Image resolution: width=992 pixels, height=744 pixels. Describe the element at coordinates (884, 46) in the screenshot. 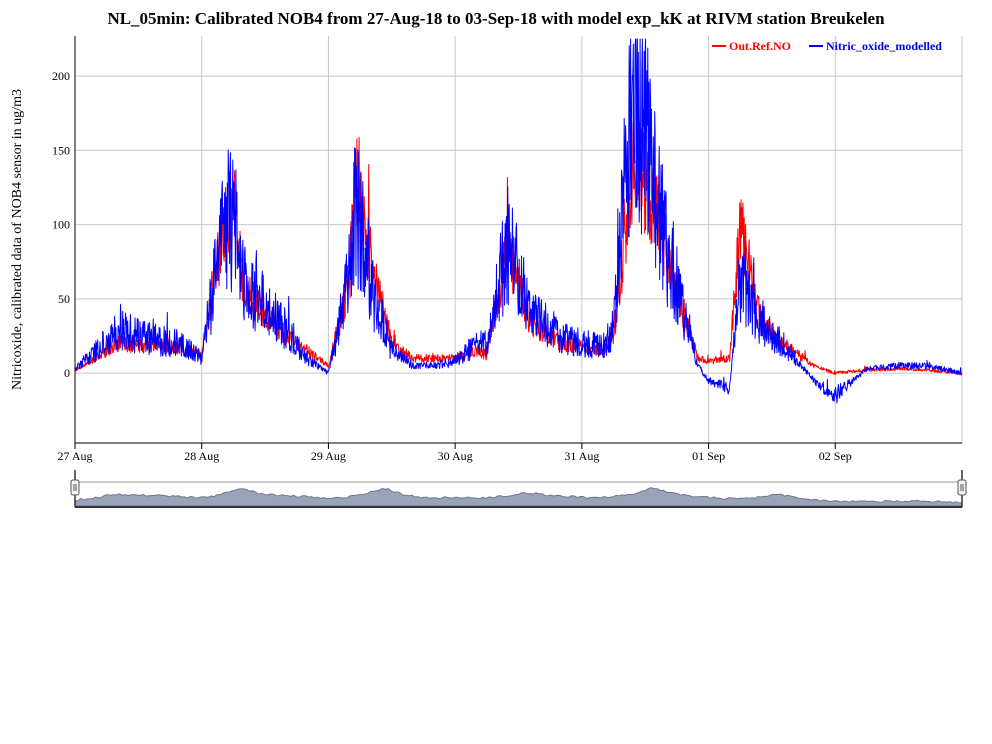

I see `legend-label: Nitric_oxide_modelled` at that location.